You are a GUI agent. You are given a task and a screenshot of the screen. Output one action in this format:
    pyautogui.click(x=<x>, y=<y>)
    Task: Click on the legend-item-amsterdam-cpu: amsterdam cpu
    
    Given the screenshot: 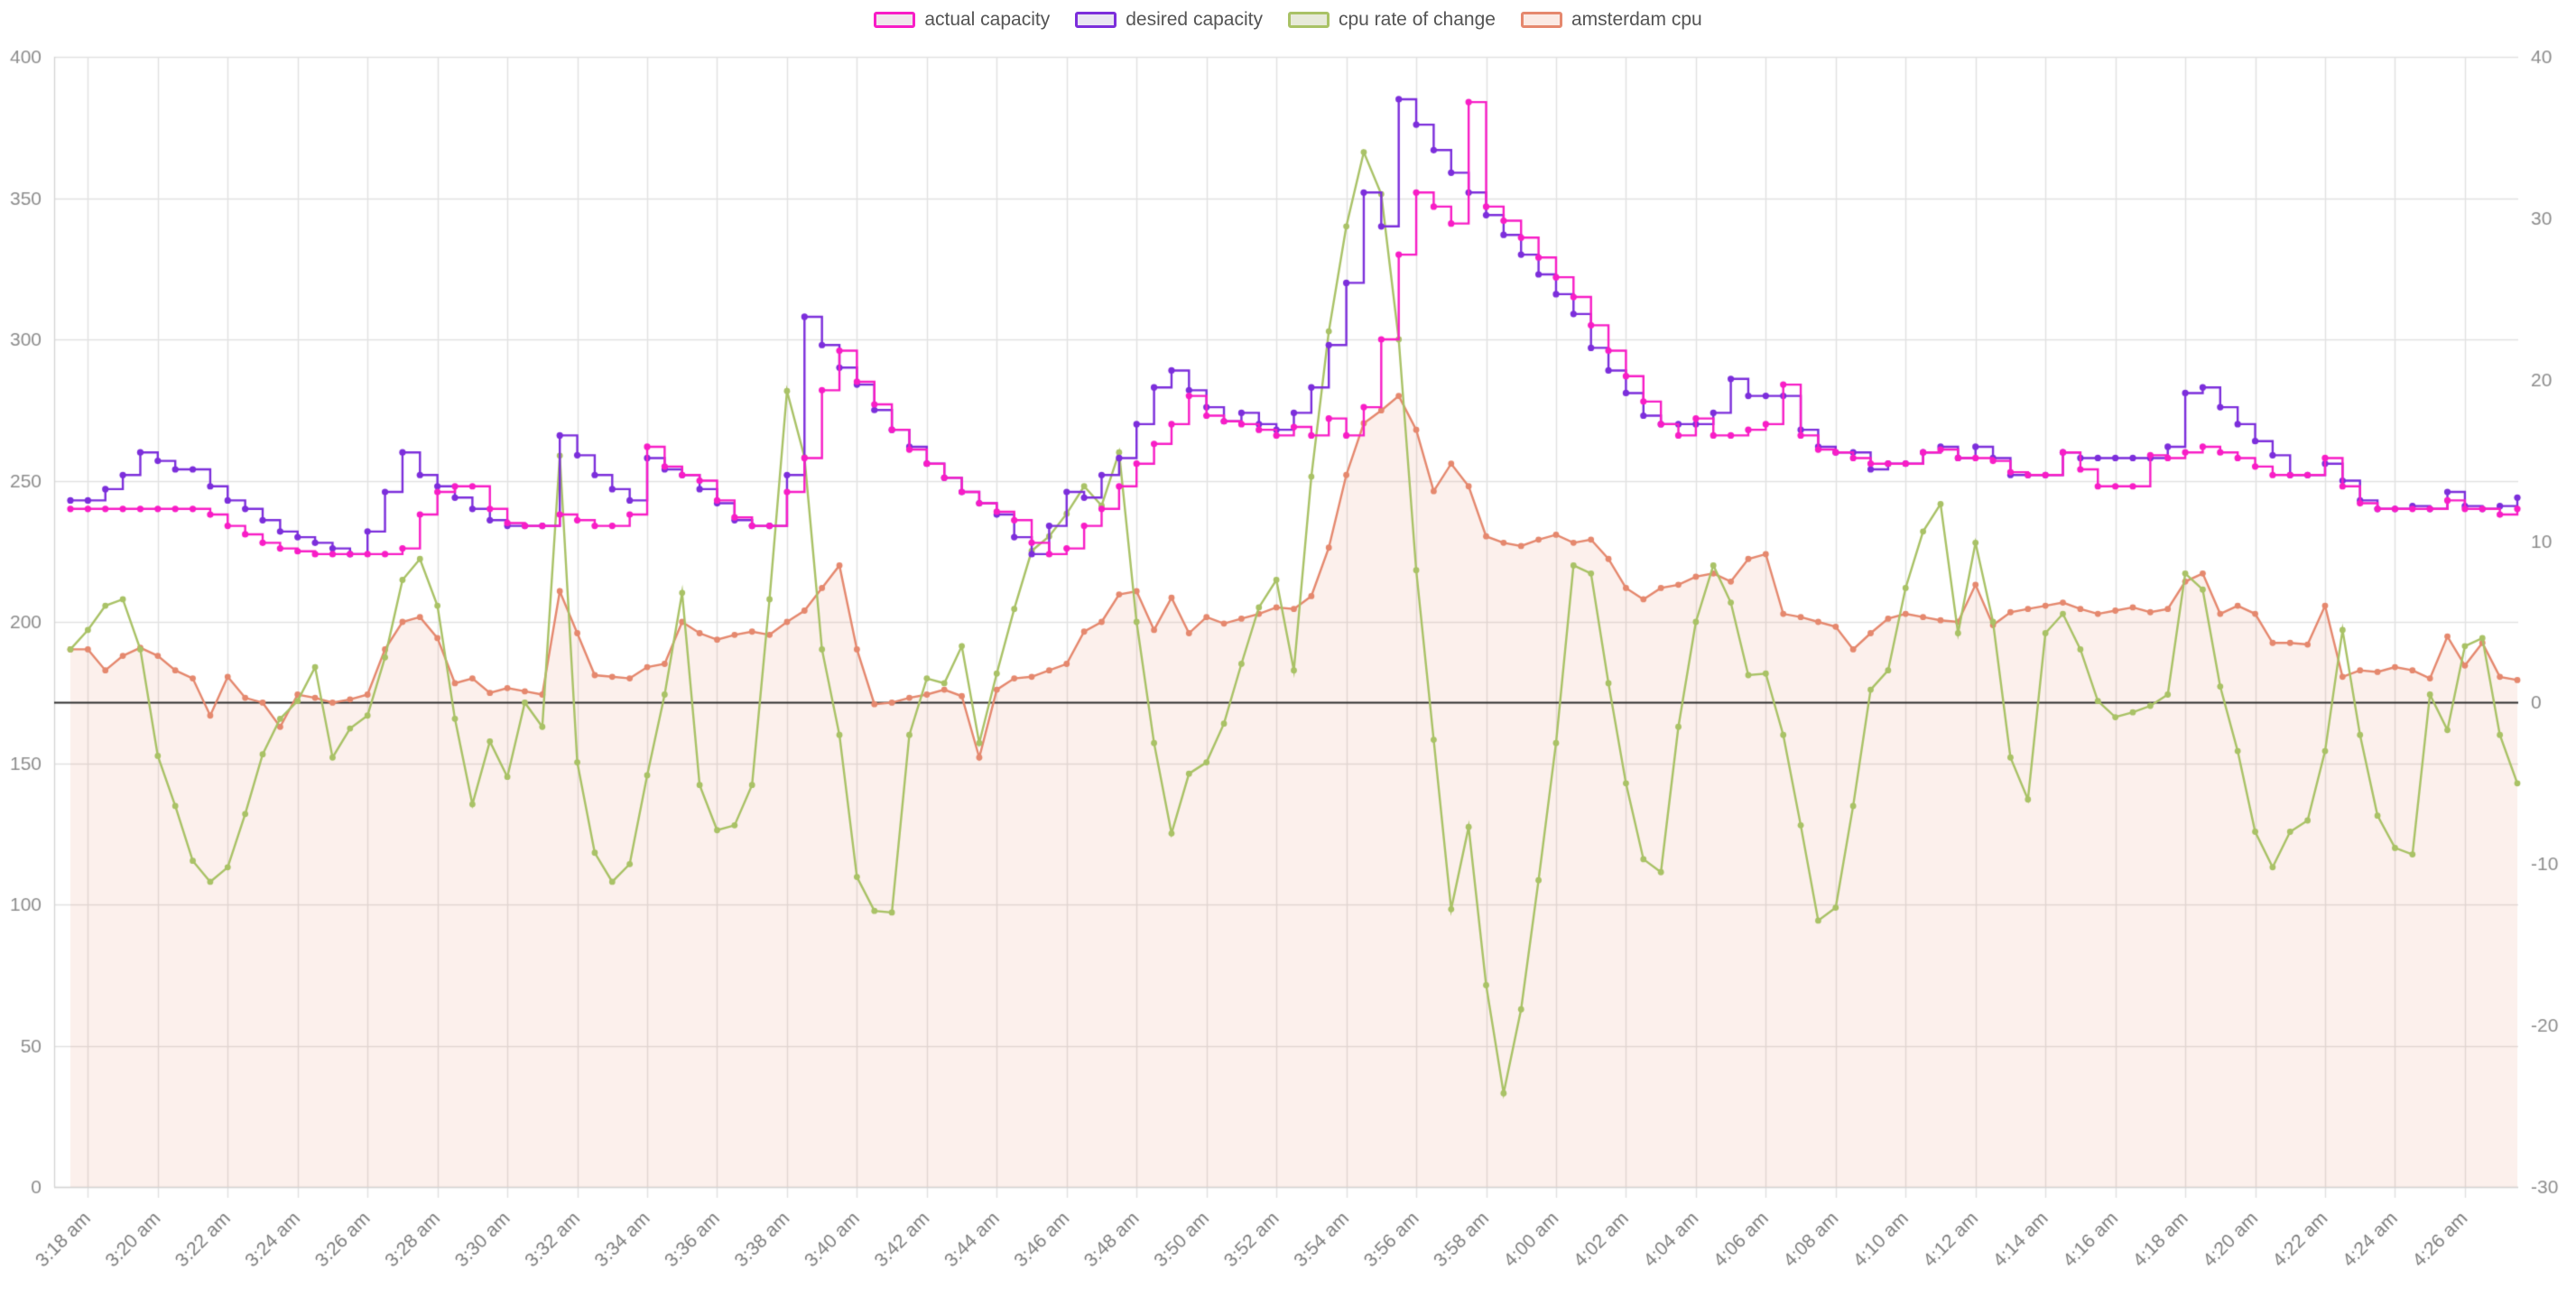 What is the action you would take?
    pyautogui.click(x=1611, y=20)
    